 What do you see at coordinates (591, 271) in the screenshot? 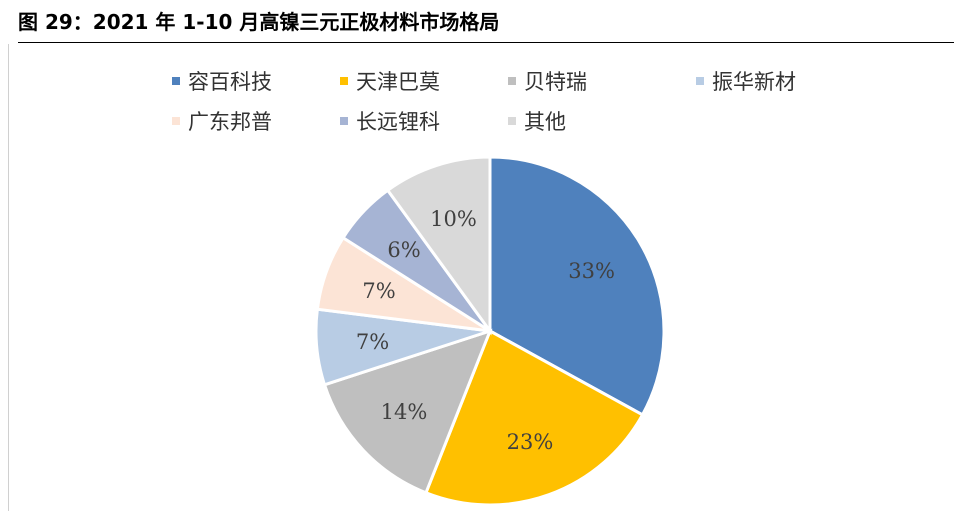
I see `pie-data-label-0: 33%` at bounding box center [591, 271].